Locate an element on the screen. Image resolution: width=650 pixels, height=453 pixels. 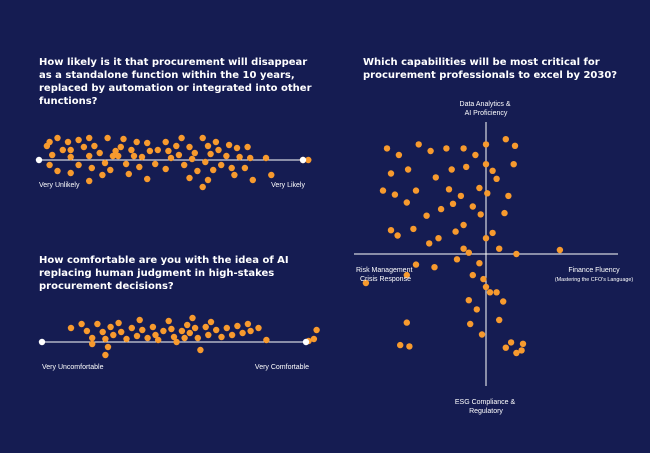
likelihood-dots is located at coordinates (177, 162).